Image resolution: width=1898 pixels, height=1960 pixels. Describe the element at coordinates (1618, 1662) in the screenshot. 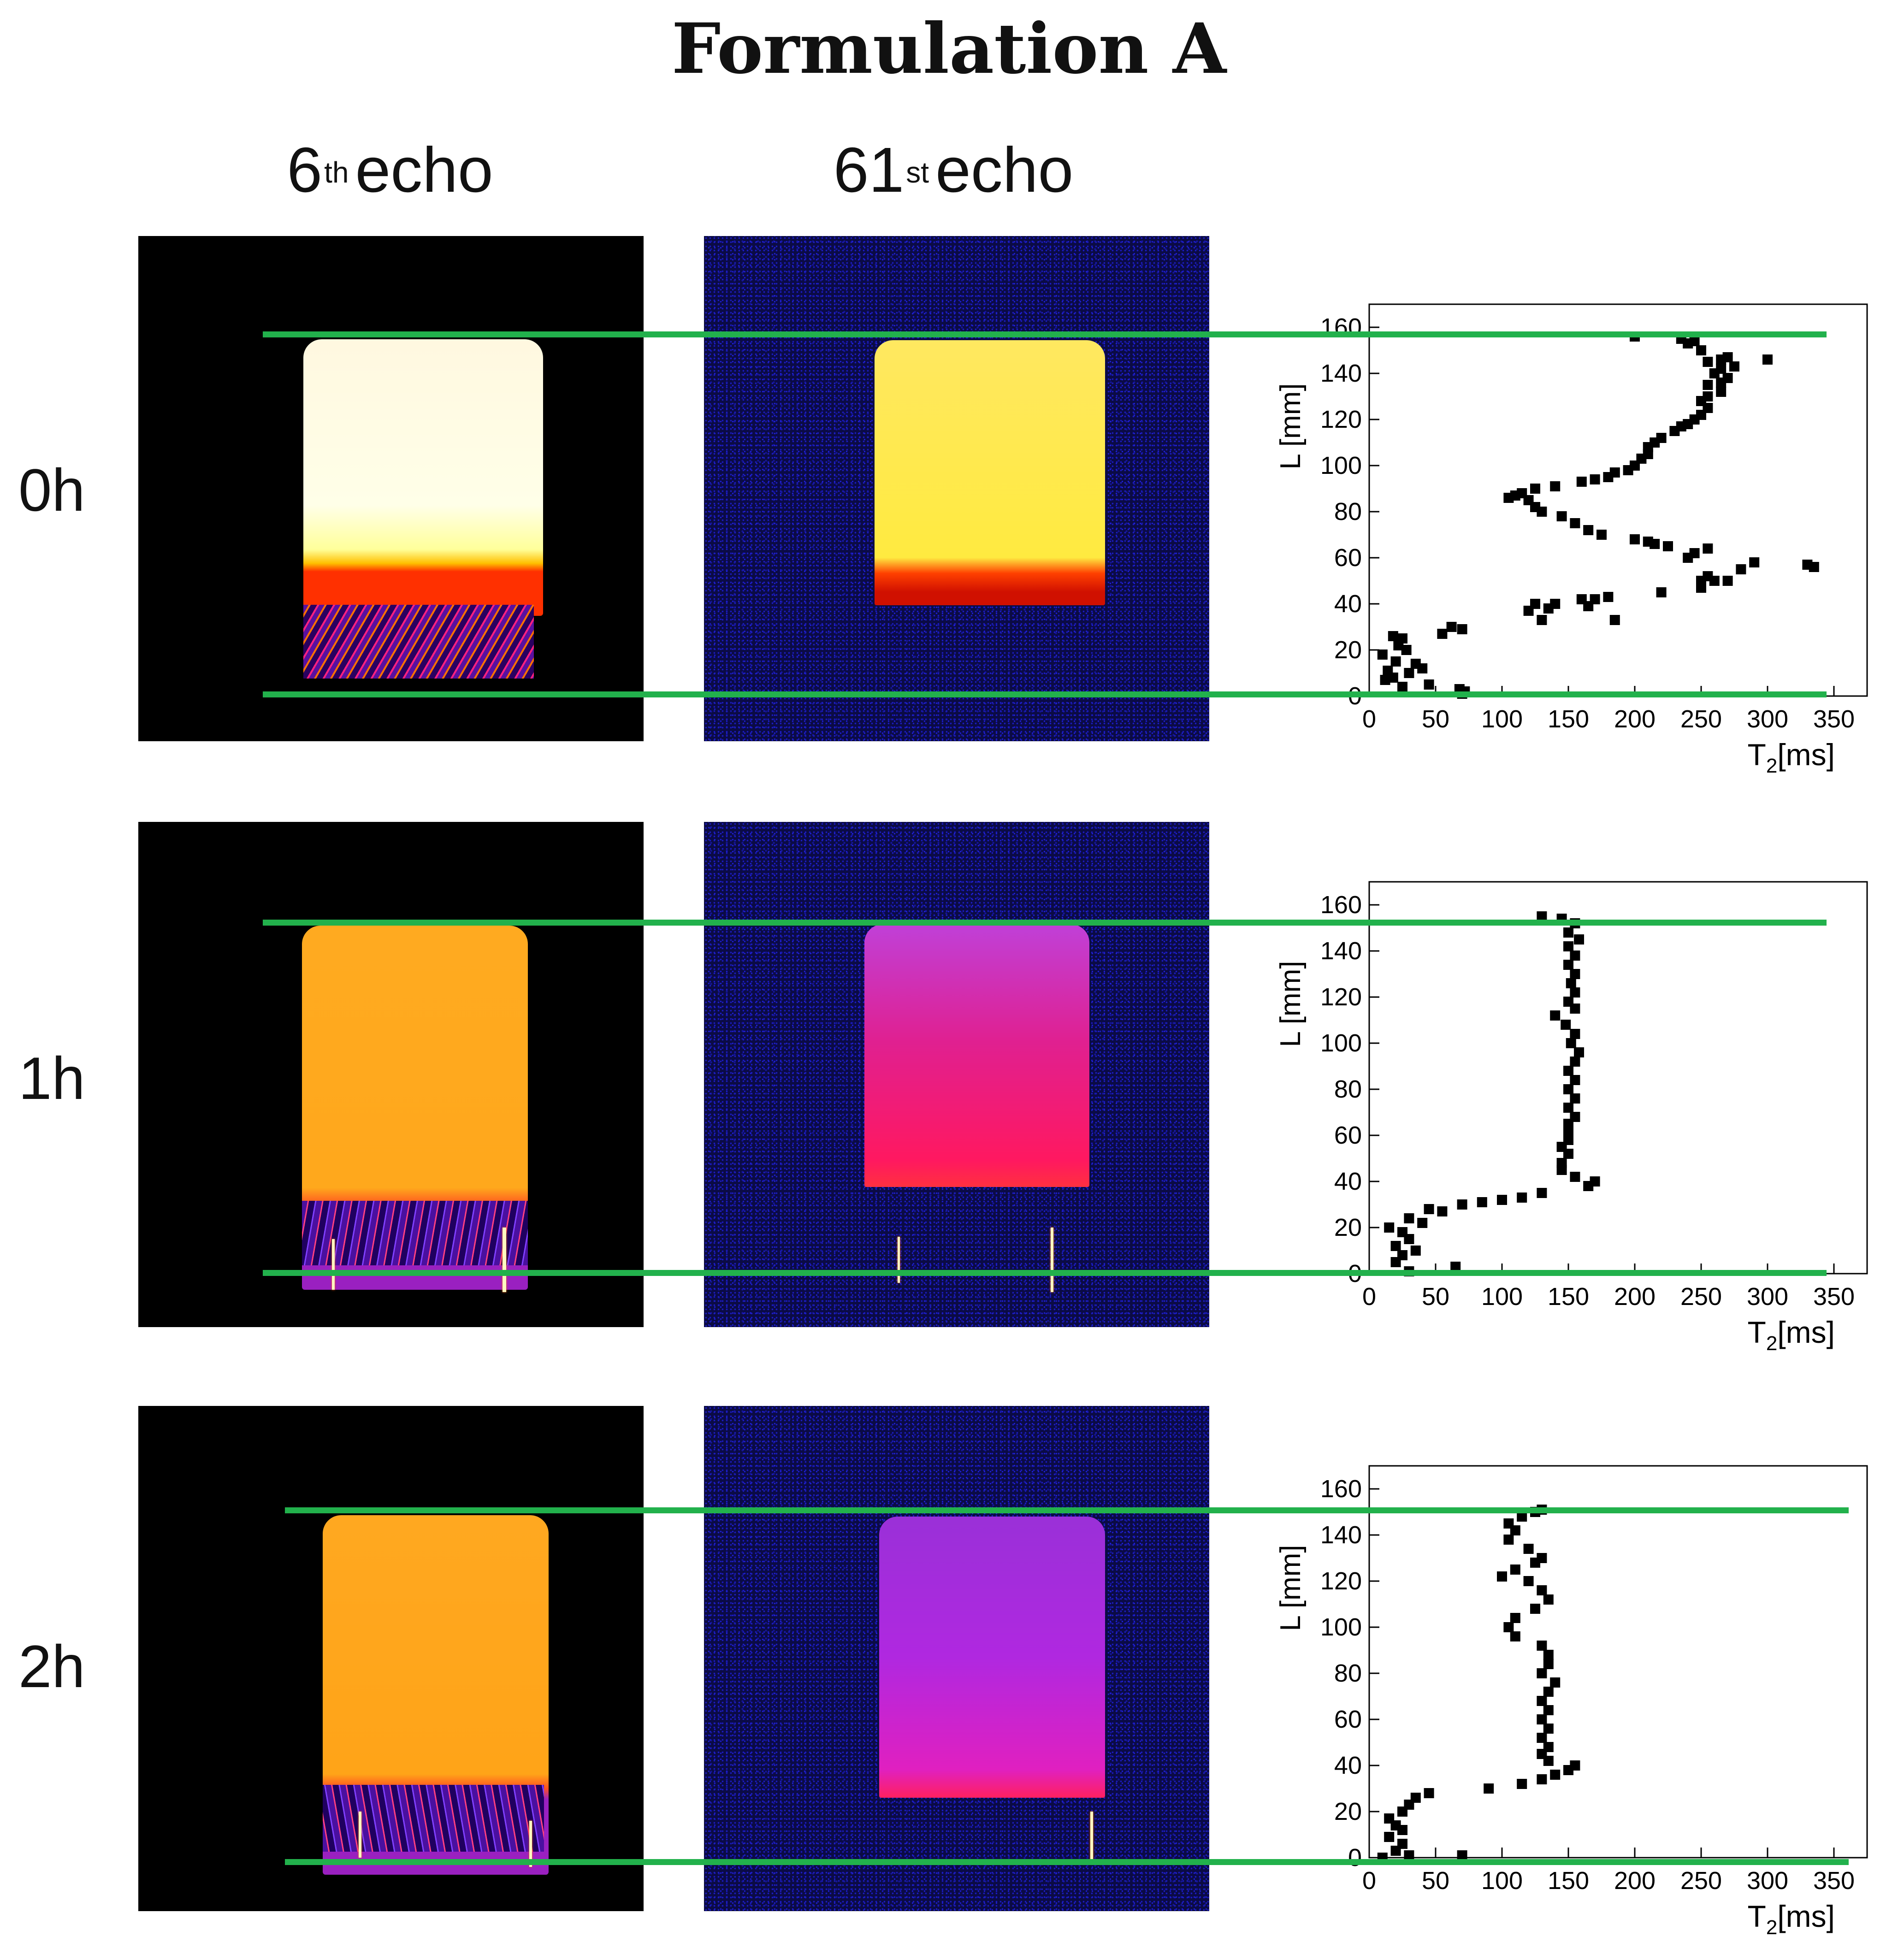

I see `plot-frame` at that location.